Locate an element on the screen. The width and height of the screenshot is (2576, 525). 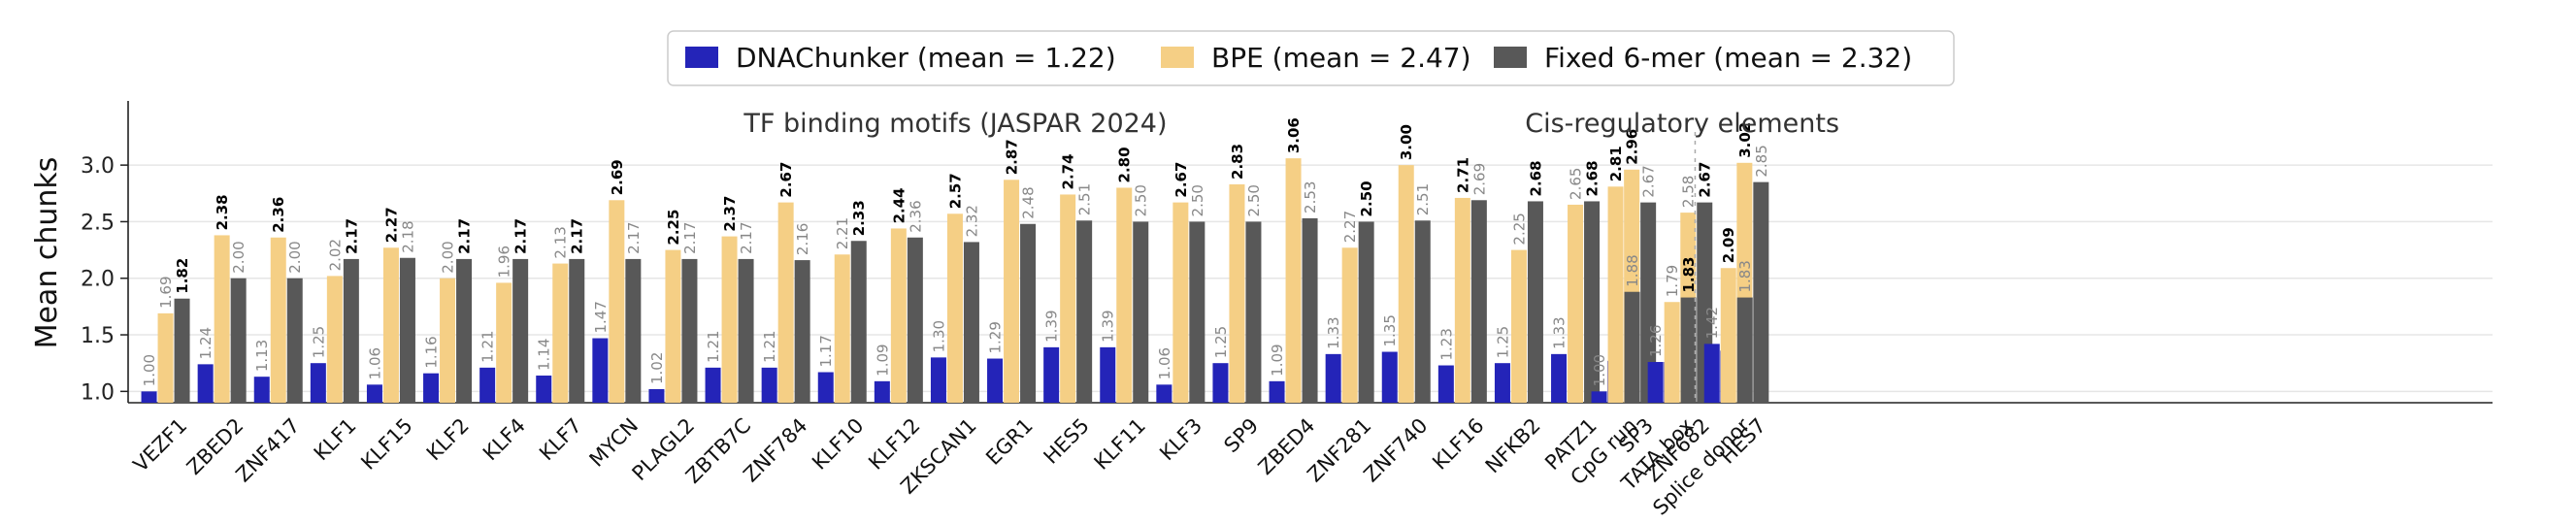
data-label: 1.14 is located at coordinates (544, 355).